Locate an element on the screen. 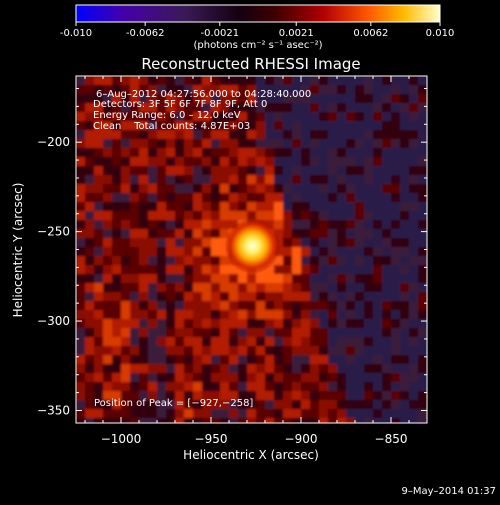 Image resolution: width=500 pixels, height=505 pixels. y-tick-label: −200 is located at coordinates (53, 142).